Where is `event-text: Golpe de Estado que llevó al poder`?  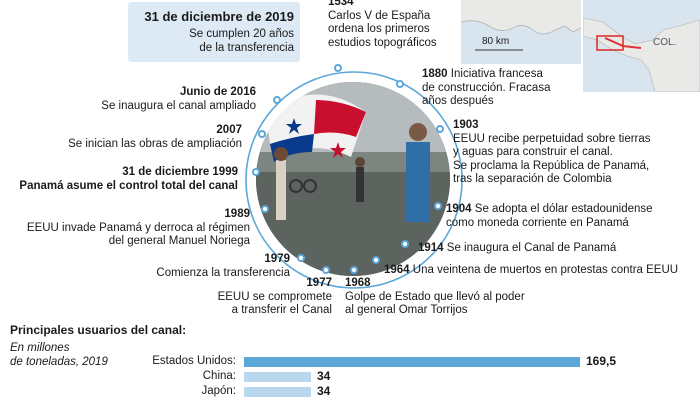
event-text: Golpe de Estado que llevó al poder is located at coordinates (435, 296).